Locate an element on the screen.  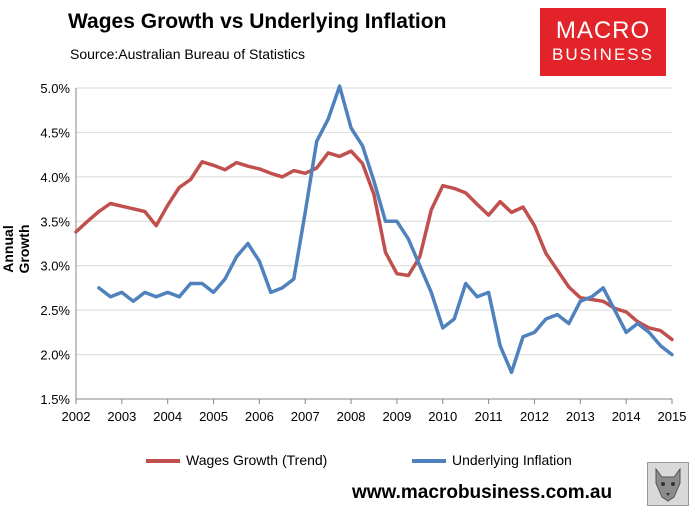
x-tick-label: 2004 is located at coordinates (167, 416).